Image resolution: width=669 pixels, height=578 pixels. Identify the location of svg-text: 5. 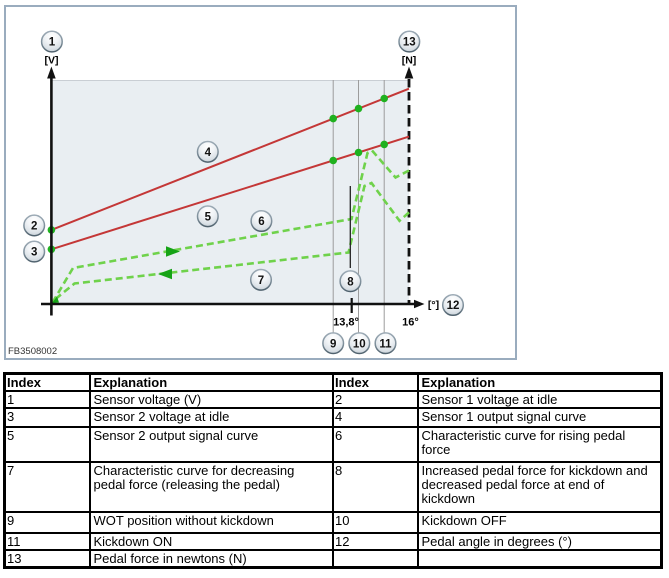
(208, 217).